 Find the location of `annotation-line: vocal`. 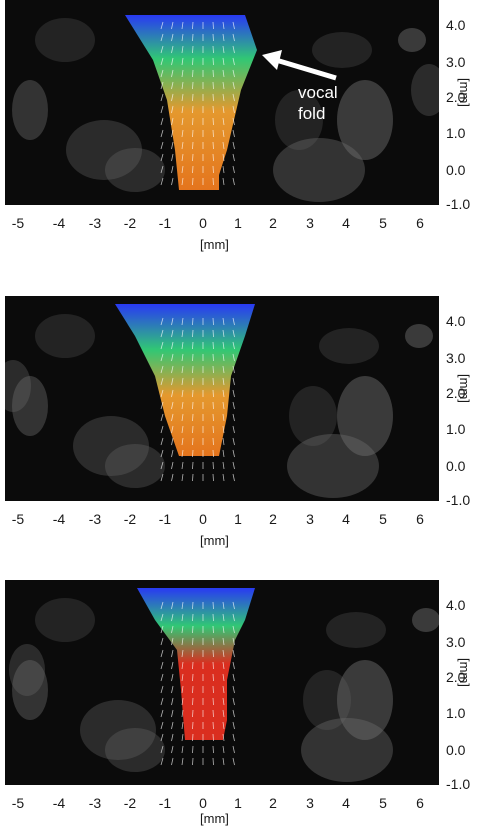

annotation-line: vocal is located at coordinates (318, 92).